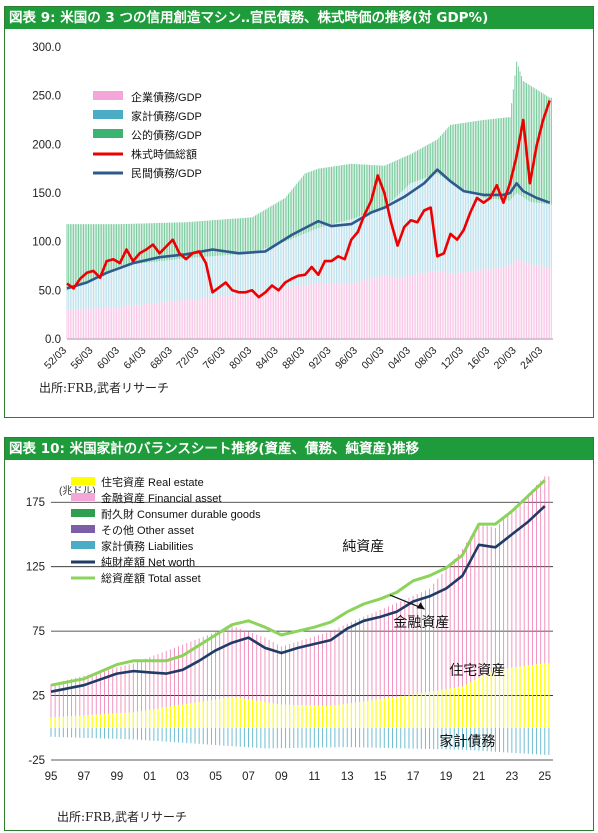  What do you see at coordinates (38, 632) in the screenshot?
I see `y-tick-label: 75` at bounding box center [38, 632].